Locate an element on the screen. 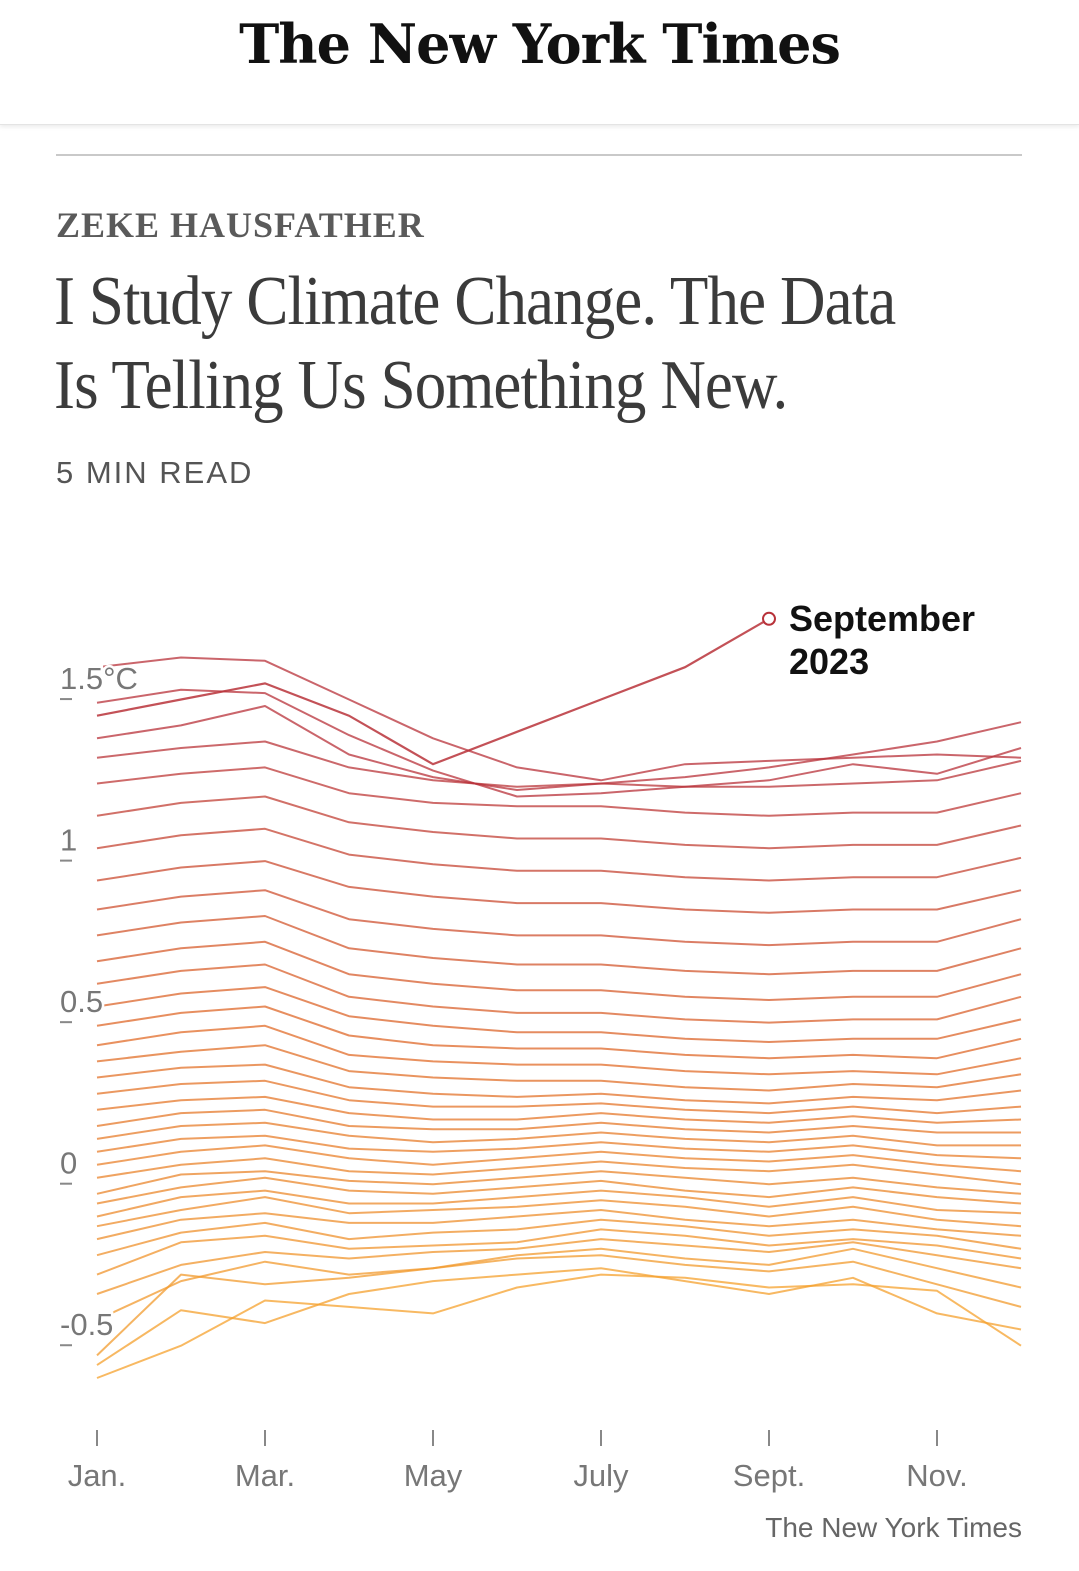  x-tick-label: July is located at coordinates (601, 1475).